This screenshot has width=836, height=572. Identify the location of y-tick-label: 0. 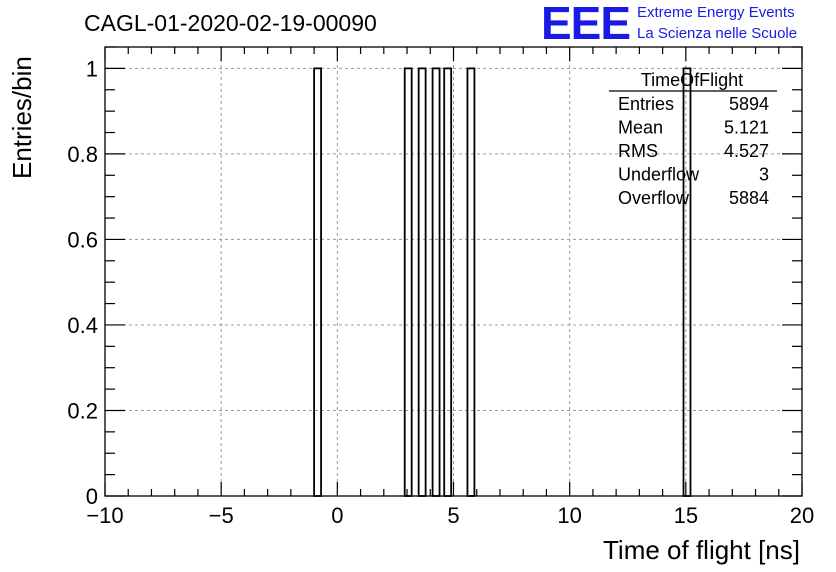
(92, 496).